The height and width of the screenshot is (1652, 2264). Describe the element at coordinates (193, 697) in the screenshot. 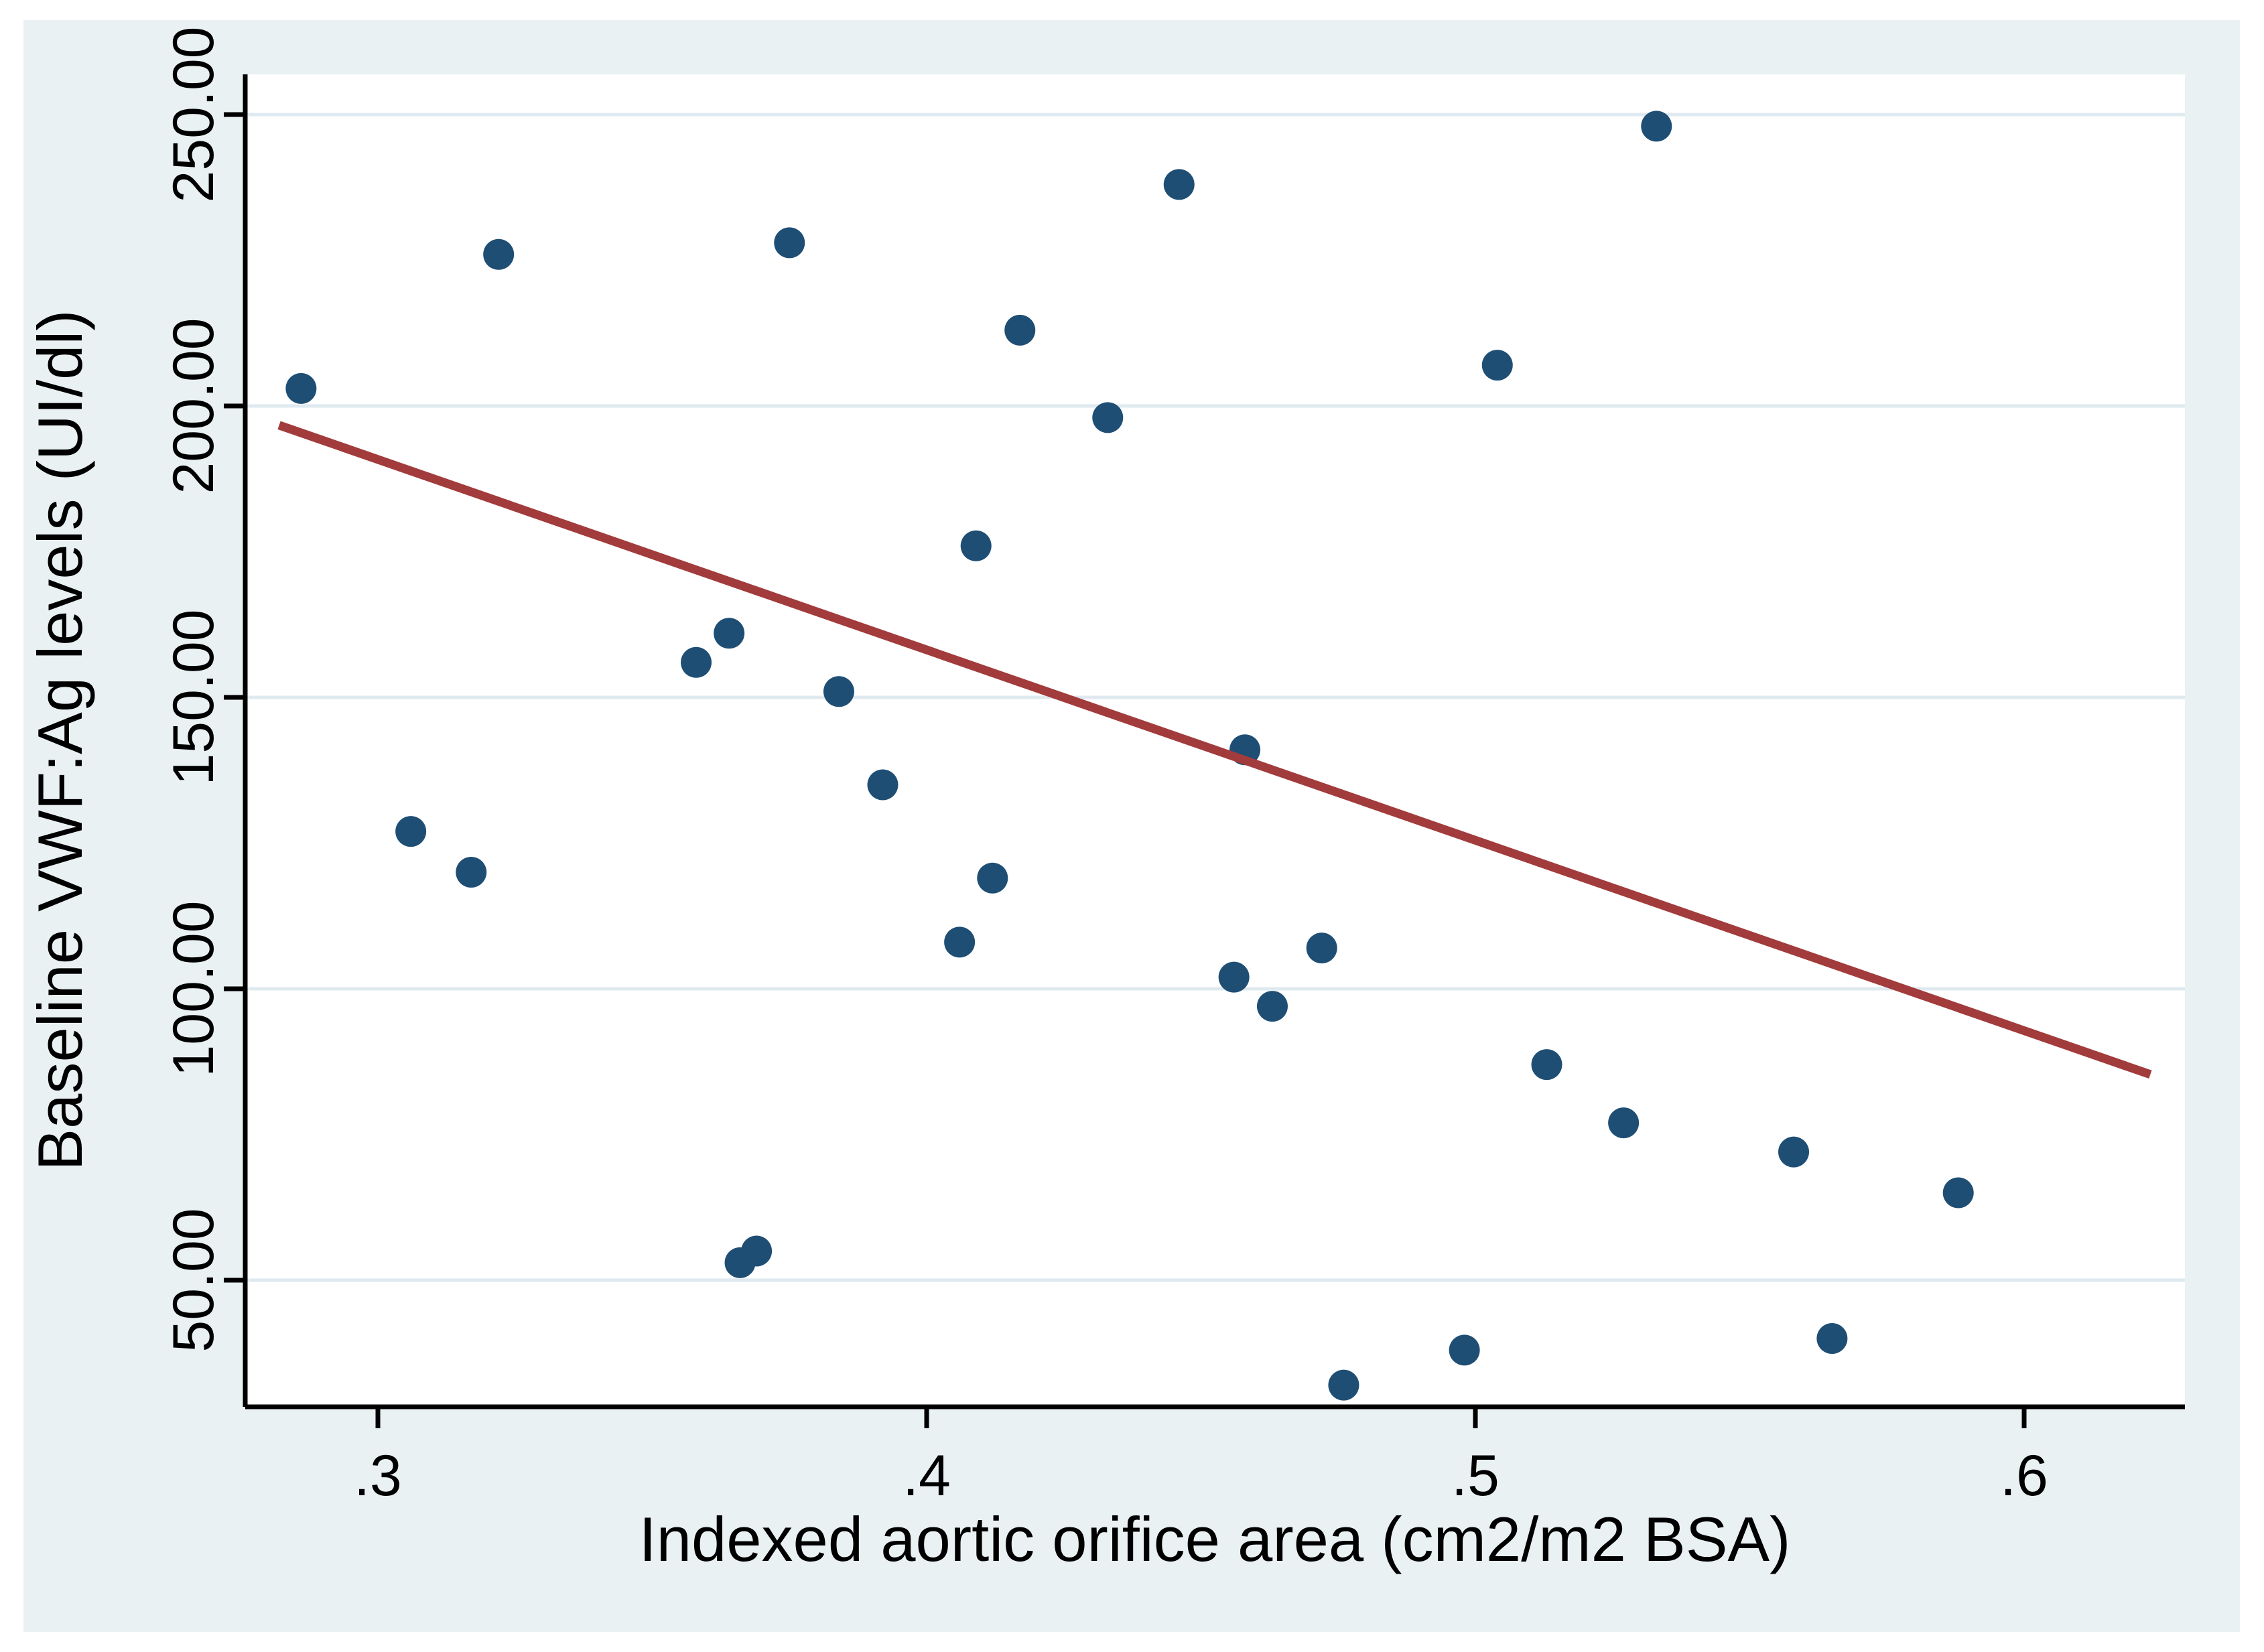

I see `y-tick-label-150: 150.00` at that location.